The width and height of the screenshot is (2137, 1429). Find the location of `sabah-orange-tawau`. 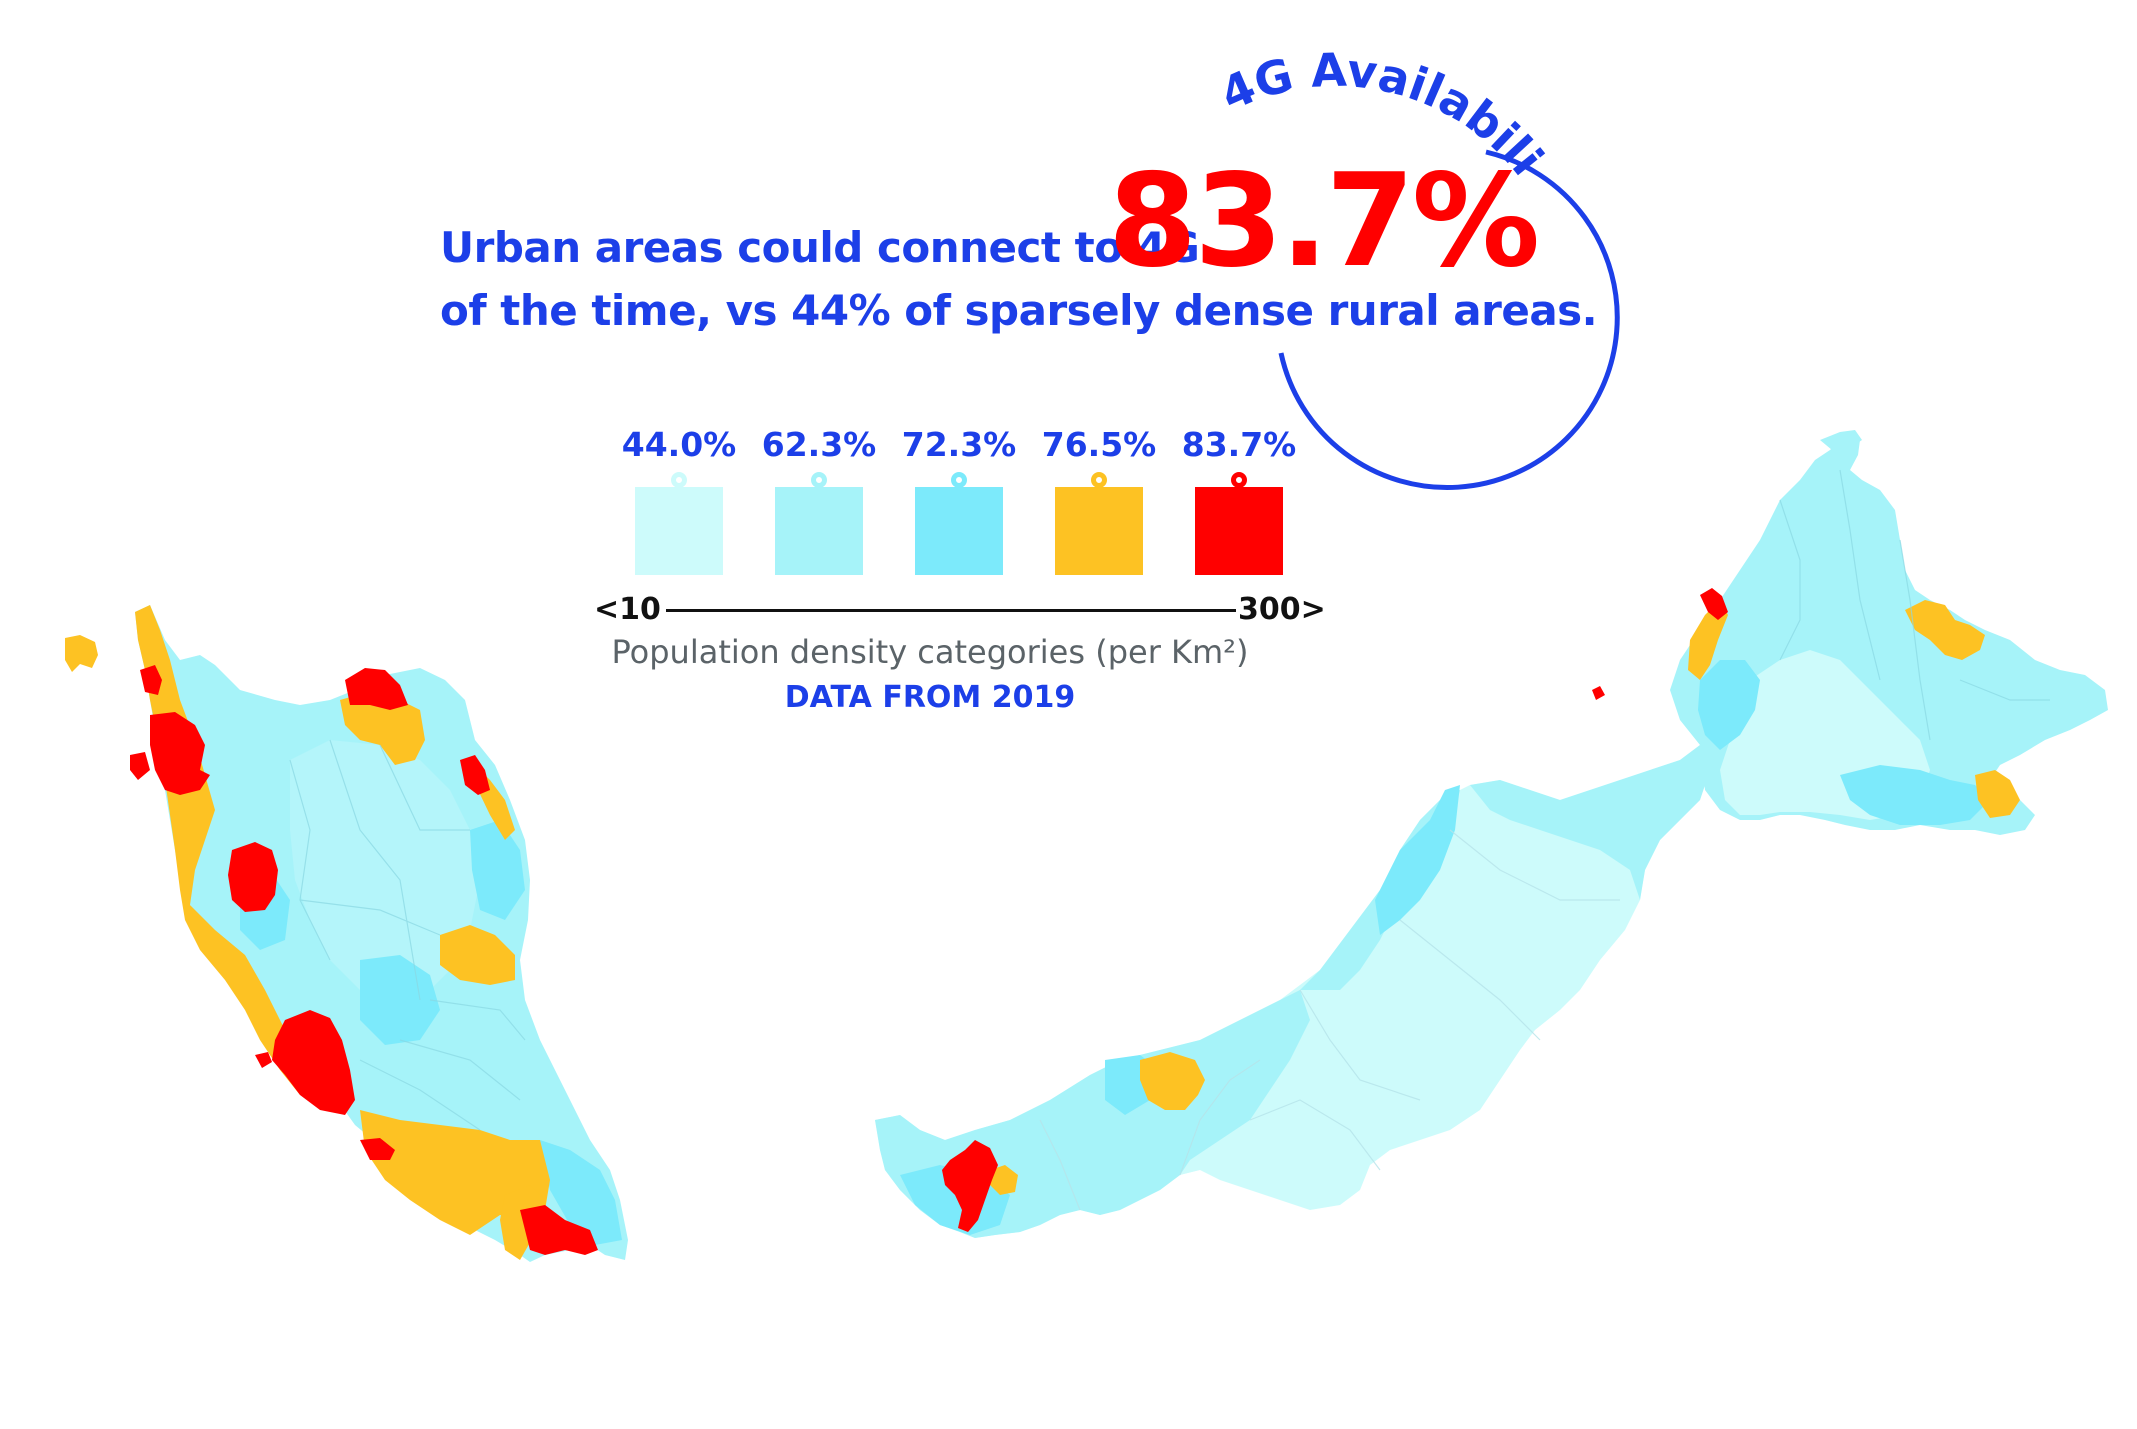

sabah-orange-tawau is located at coordinates (1997, 794).